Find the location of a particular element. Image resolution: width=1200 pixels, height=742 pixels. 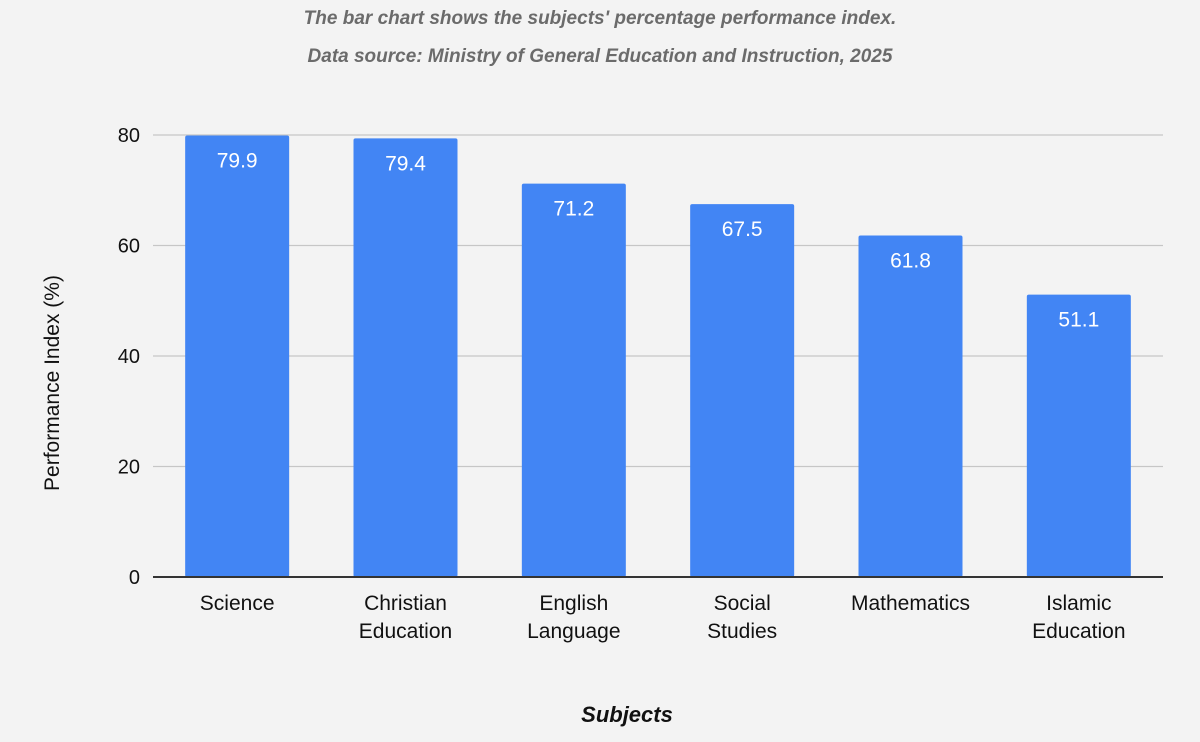

x-tick-label: Christian is located at coordinates (405, 603).